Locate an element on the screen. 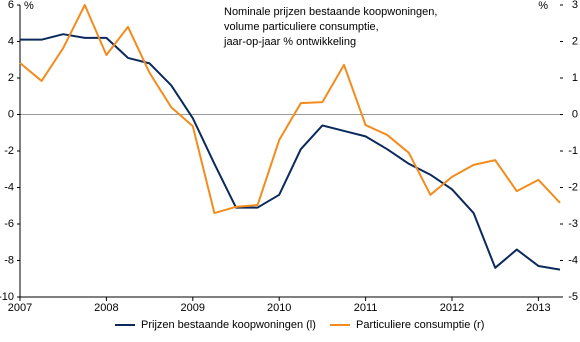 The height and width of the screenshot is (342, 580). x-tick-label: 2012 is located at coordinates (452, 308).